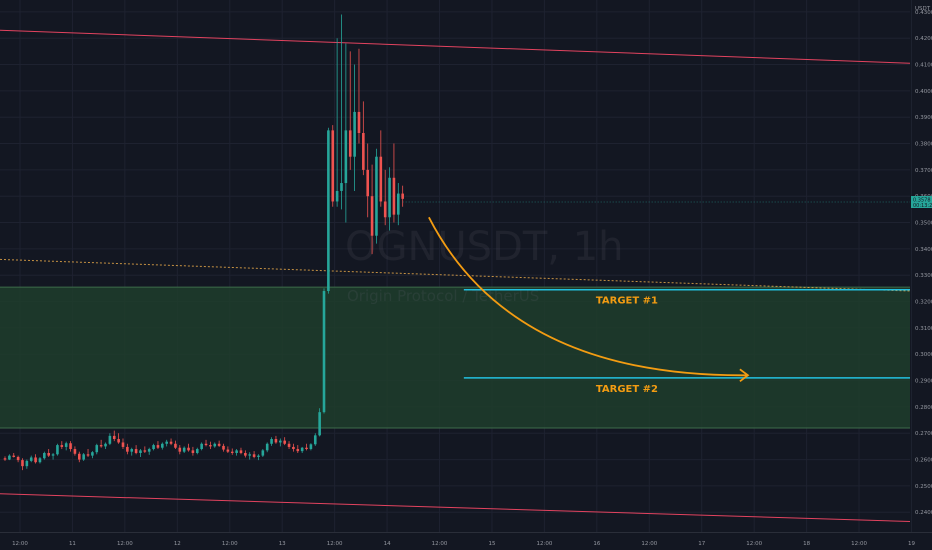 The height and width of the screenshot is (550, 932). What do you see at coordinates (484, 247) in the screenshot?
I see `watermark-title: OGNUSDT, 1h` at bounding box center [484, 247].